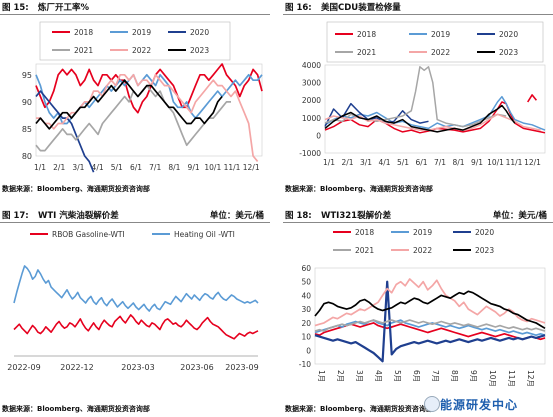 The height and width of the screenshot is (417, 553). What do you see at coordinates (311, 83) in the screenshot?
I see `y-tick-label: 3000` at bounding box center [311, 83].